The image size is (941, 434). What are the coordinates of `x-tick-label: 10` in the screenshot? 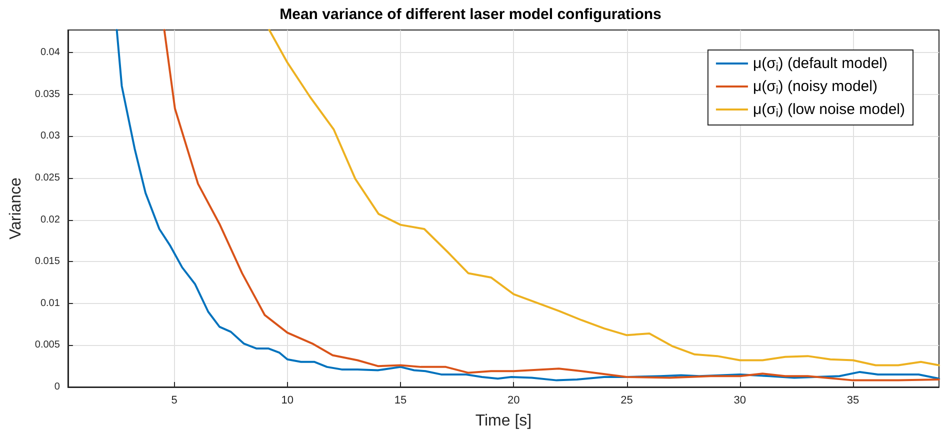 It's located at (287, 400).